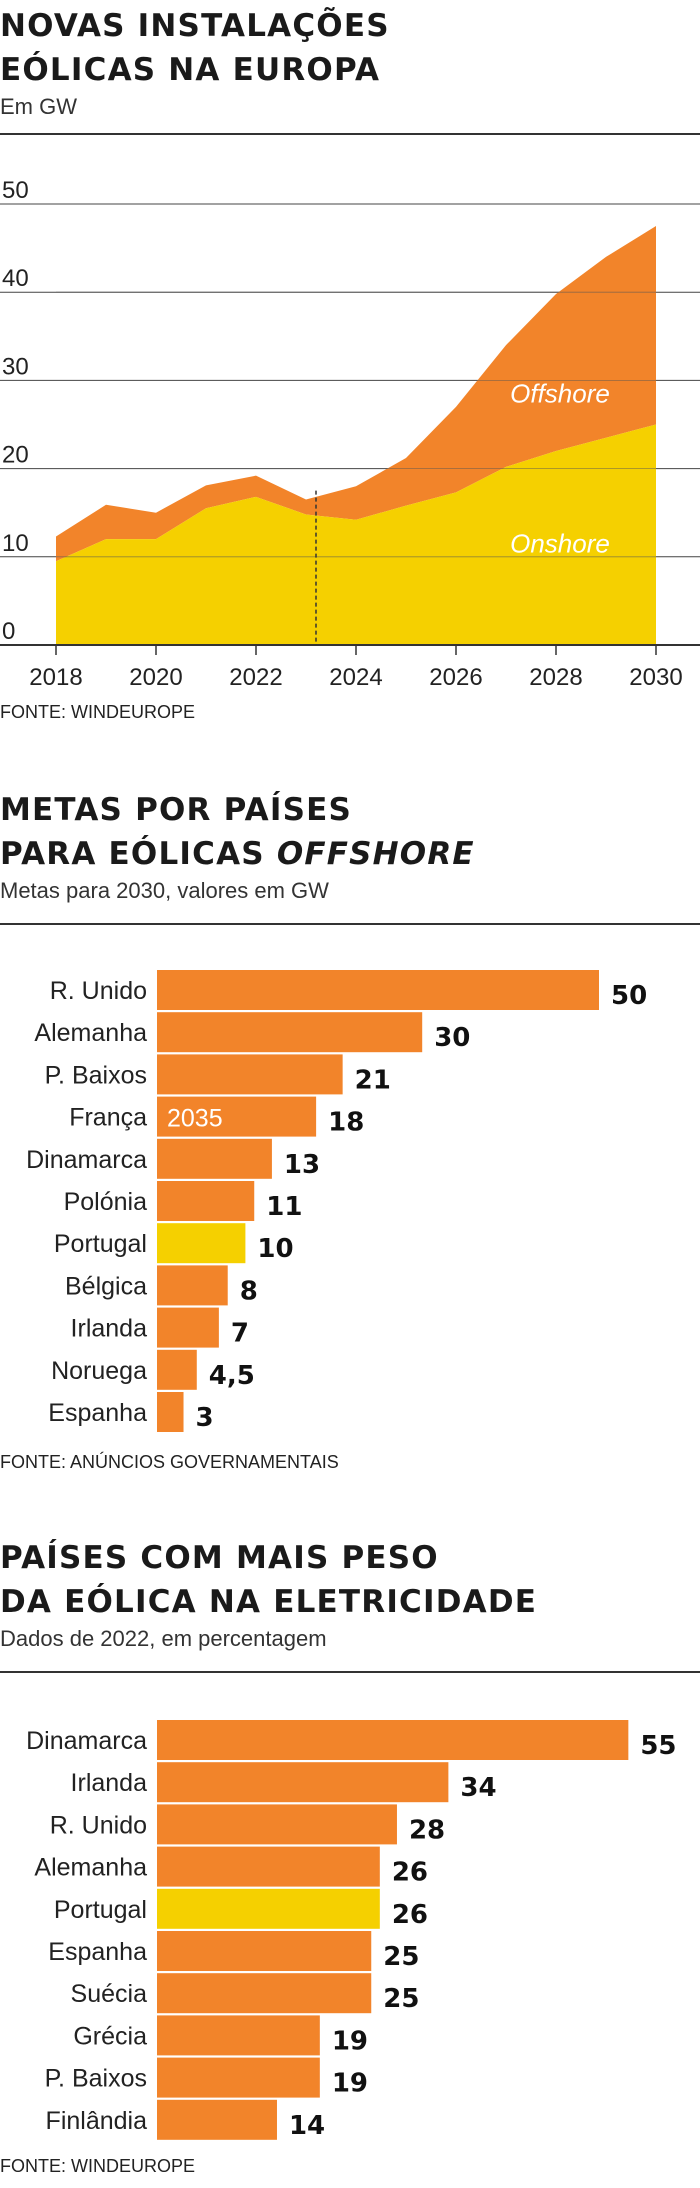 The image size is (700, 2188). Describe the element at coordinates (284, 1207) in the screenshot. I see `value-label: 11` at that location.